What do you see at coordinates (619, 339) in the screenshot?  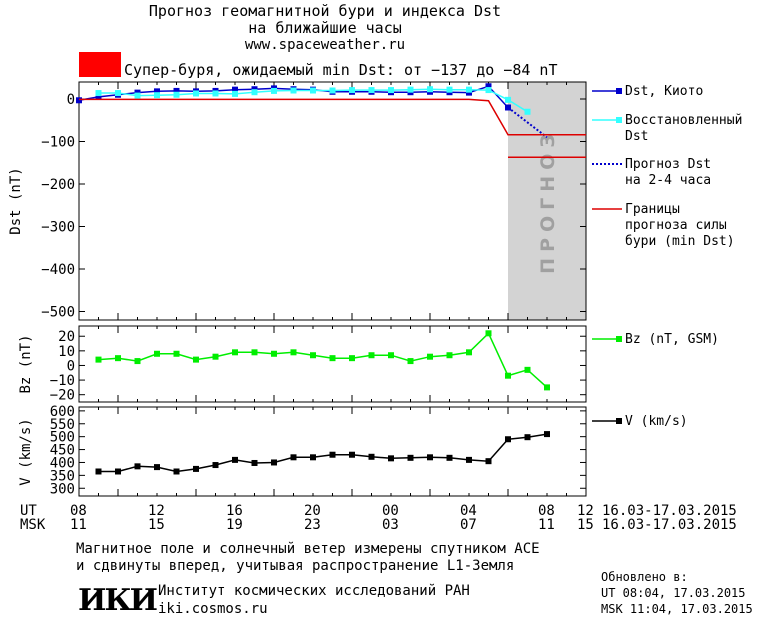 I see `legend-bz-swatch-marker` at bounding box center [619, 339].